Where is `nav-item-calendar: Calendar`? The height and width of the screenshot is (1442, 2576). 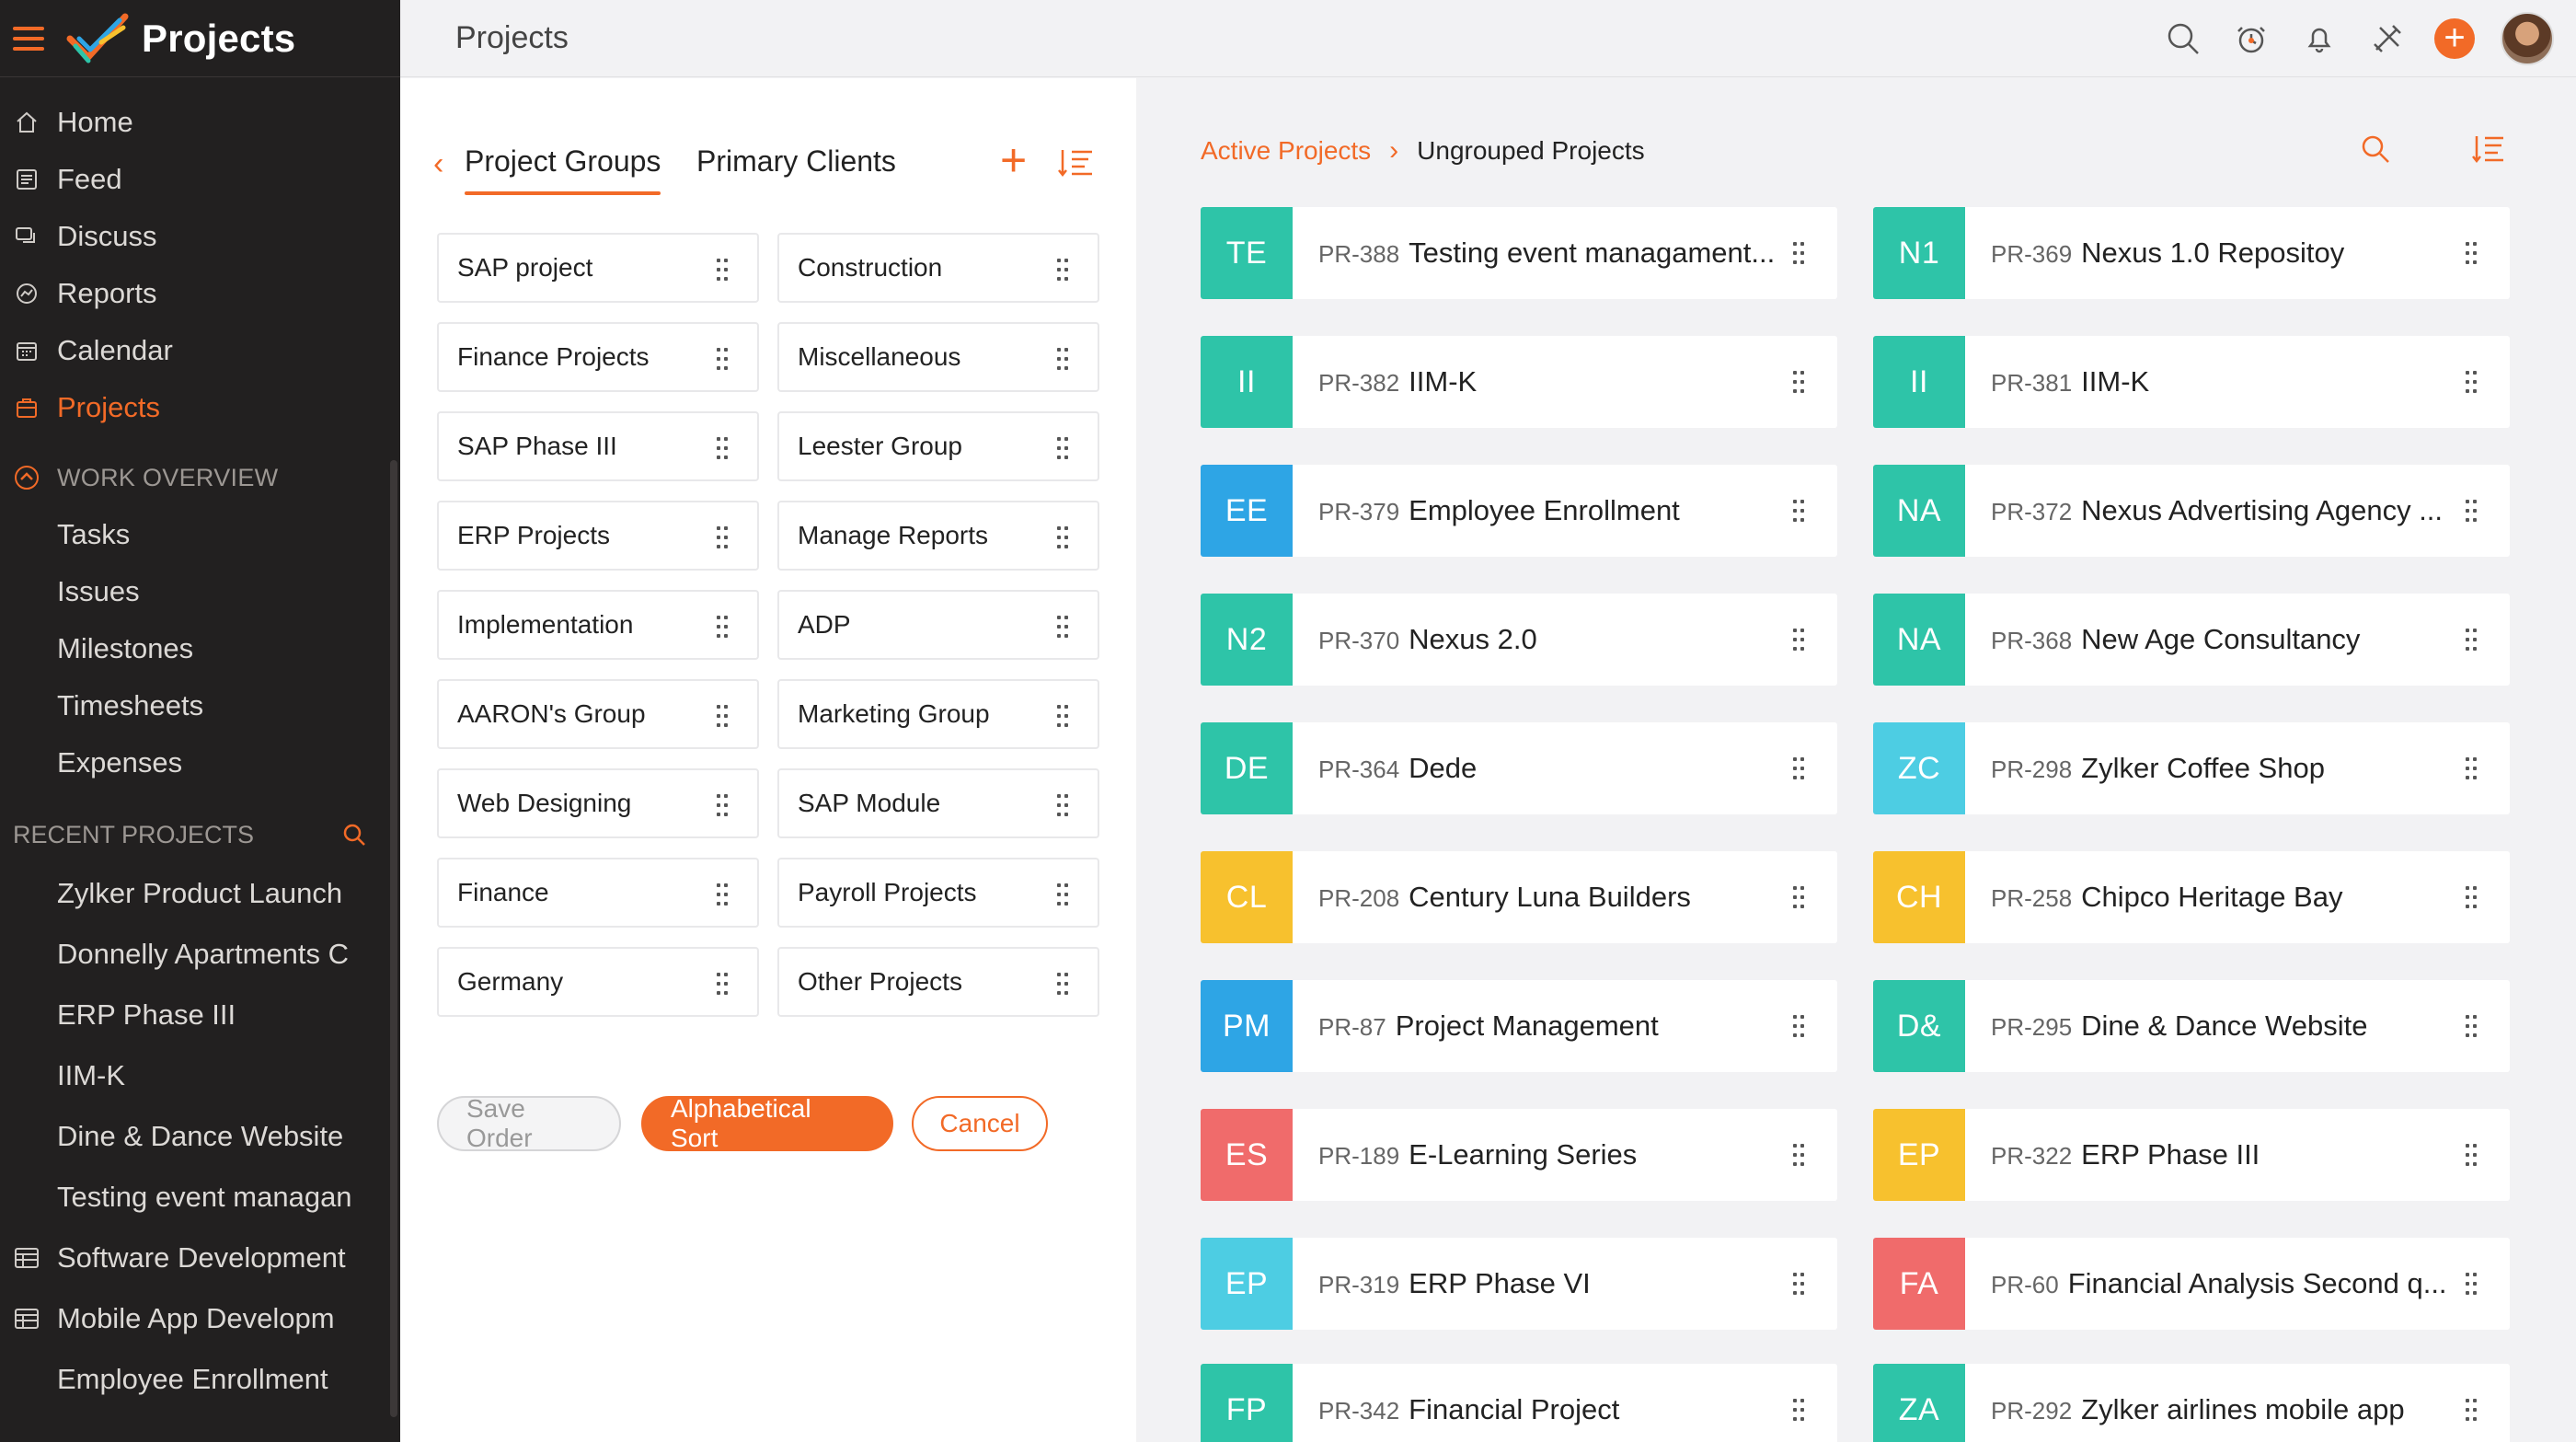
nav-item-calendar: Calendar is located at coordinates (200, 350).